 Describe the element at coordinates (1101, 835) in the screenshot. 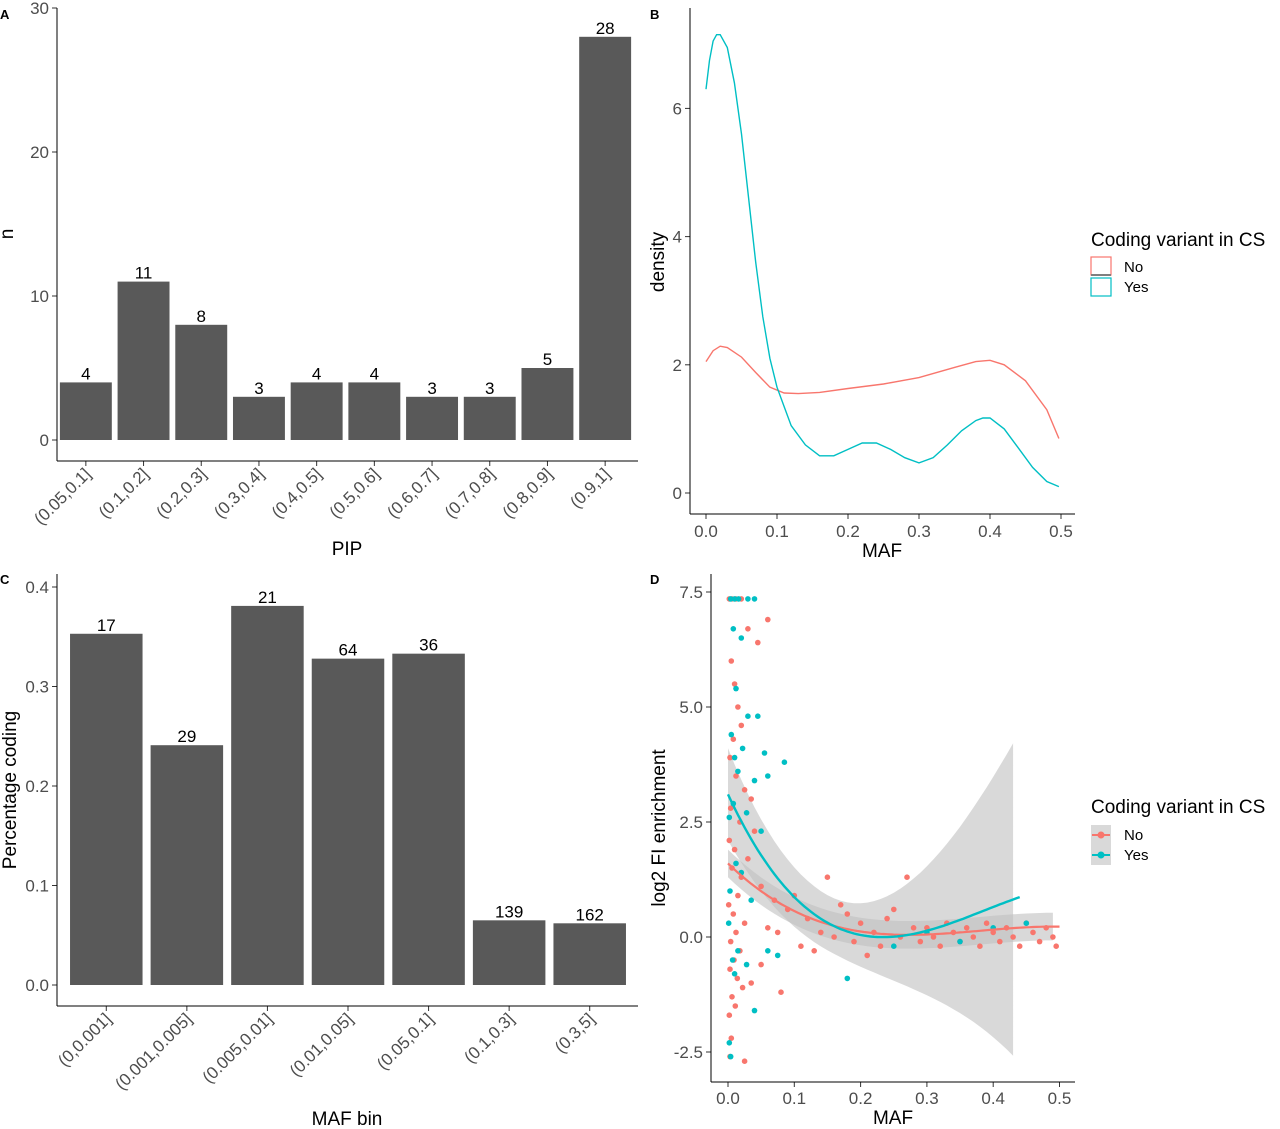

I see `panel-d-legend-key-no` at that location.